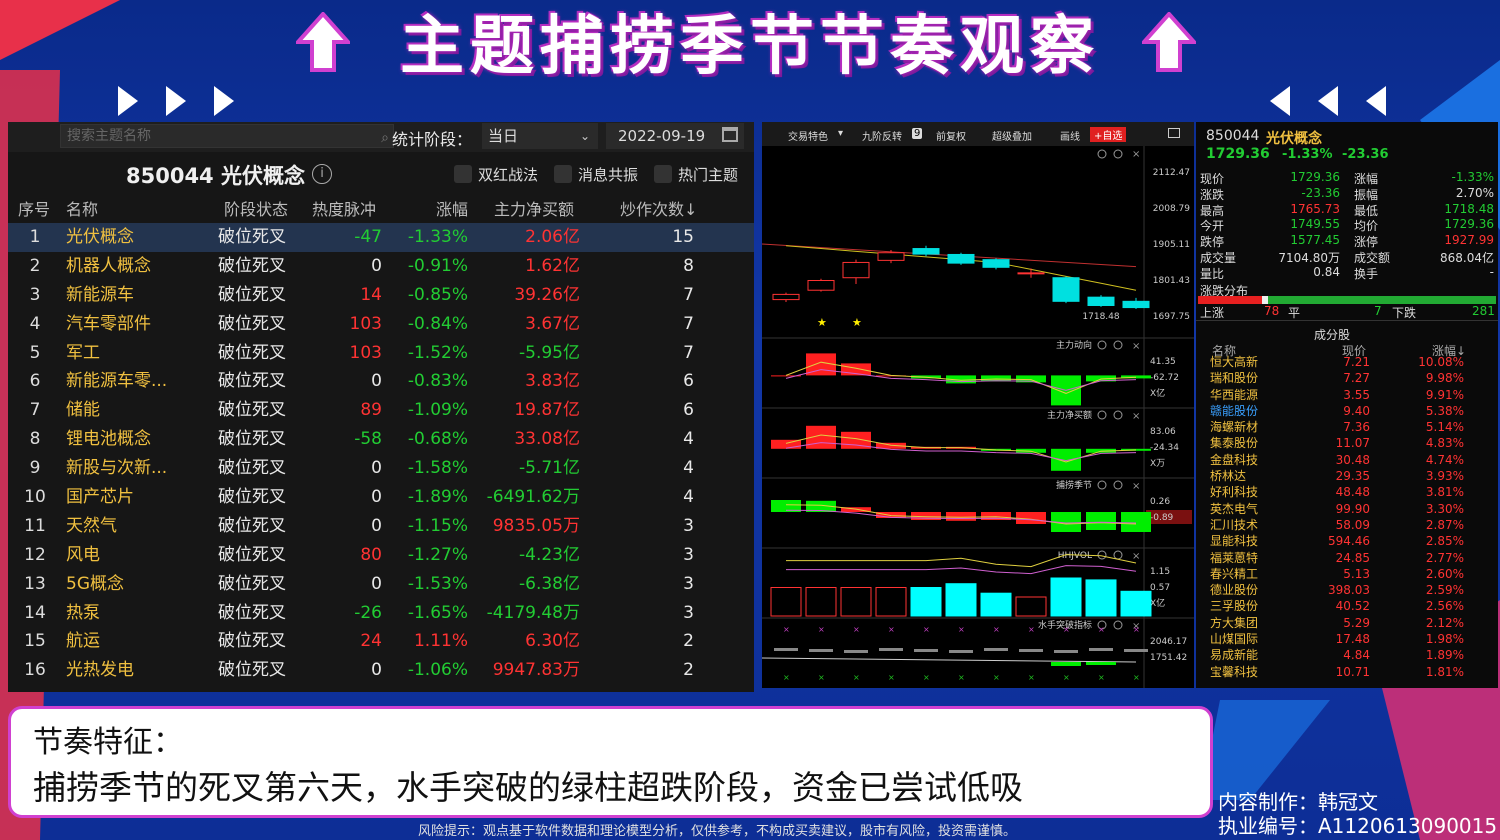  I want to click on list-item: 春兴精工 5.13 2.60%, so click(1347, 574).